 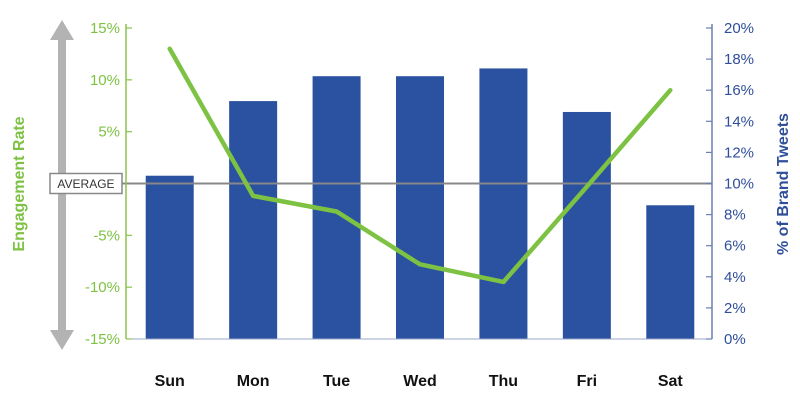 What do you see at coordinates (336, 381) in the screenshot?
I see `x-tick-label-tue: Tue` at bounding box center [336, 381].